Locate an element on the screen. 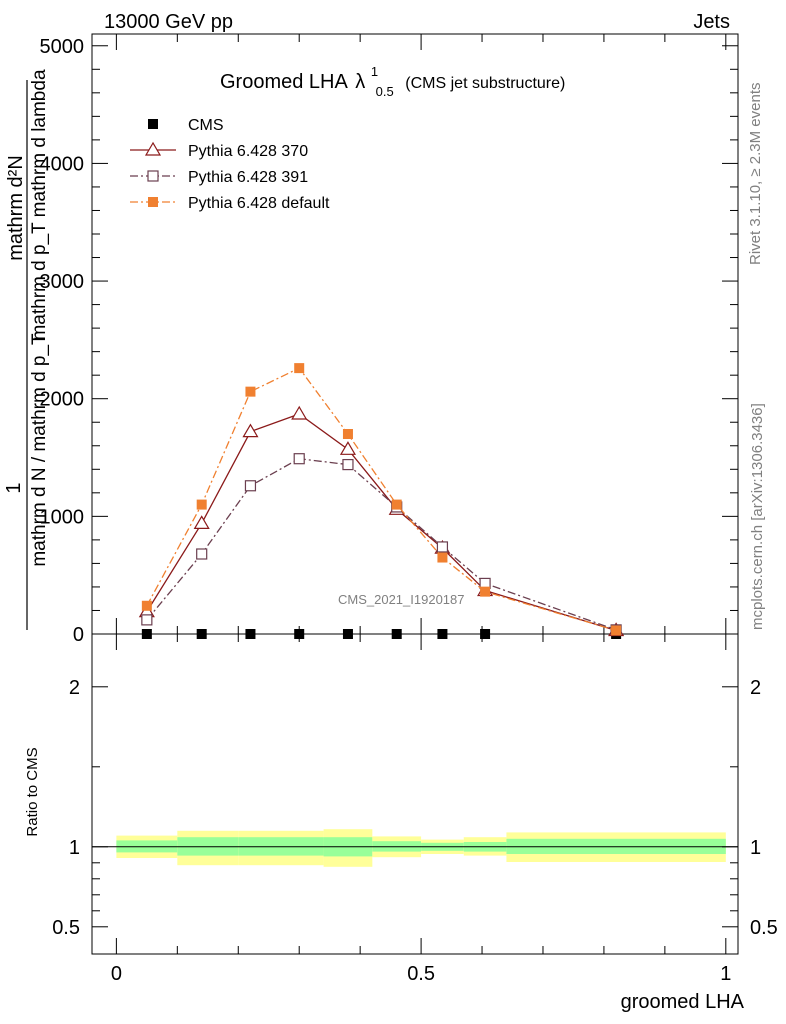 The height and width of the screenshot is (1024, 786). title-suffix: (CMS jet substructure) is located at coordinates (485, 83).